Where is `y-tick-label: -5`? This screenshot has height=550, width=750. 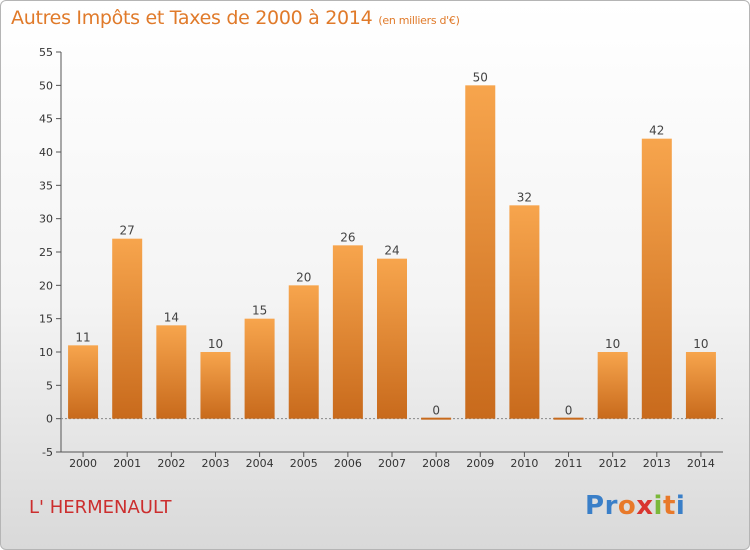
y-tick-label: -5 is located at coordinates (47, 452).